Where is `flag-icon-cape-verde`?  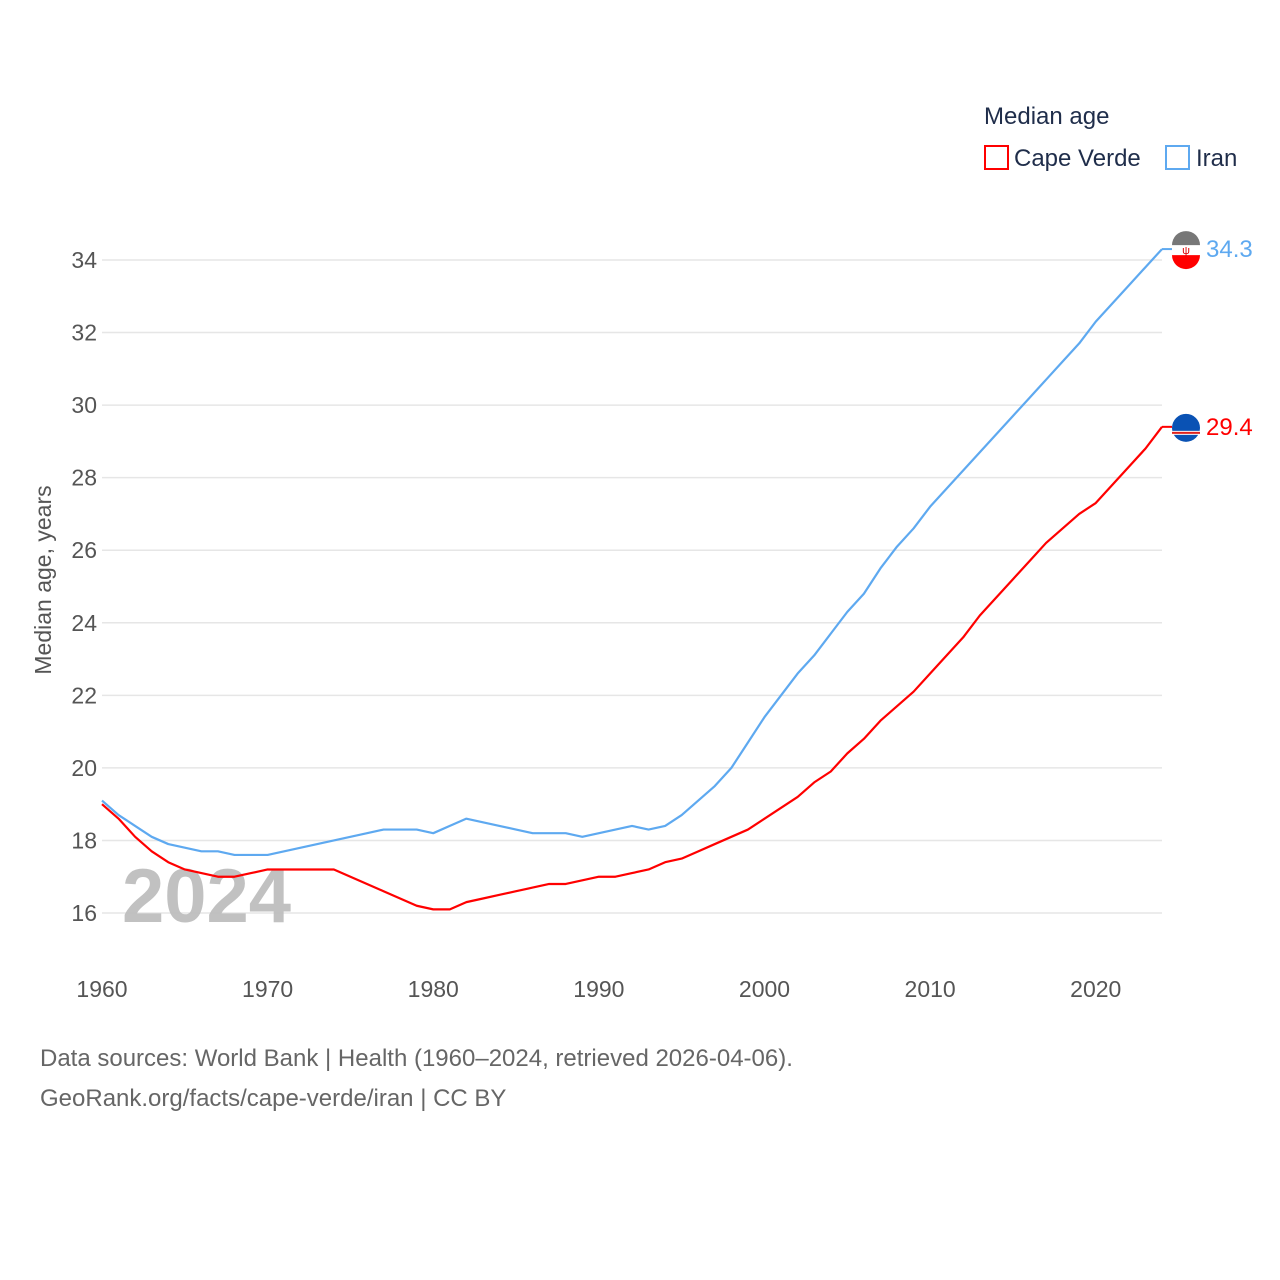 flag-icon-cape-verde is located at coordinates (1186, 427).